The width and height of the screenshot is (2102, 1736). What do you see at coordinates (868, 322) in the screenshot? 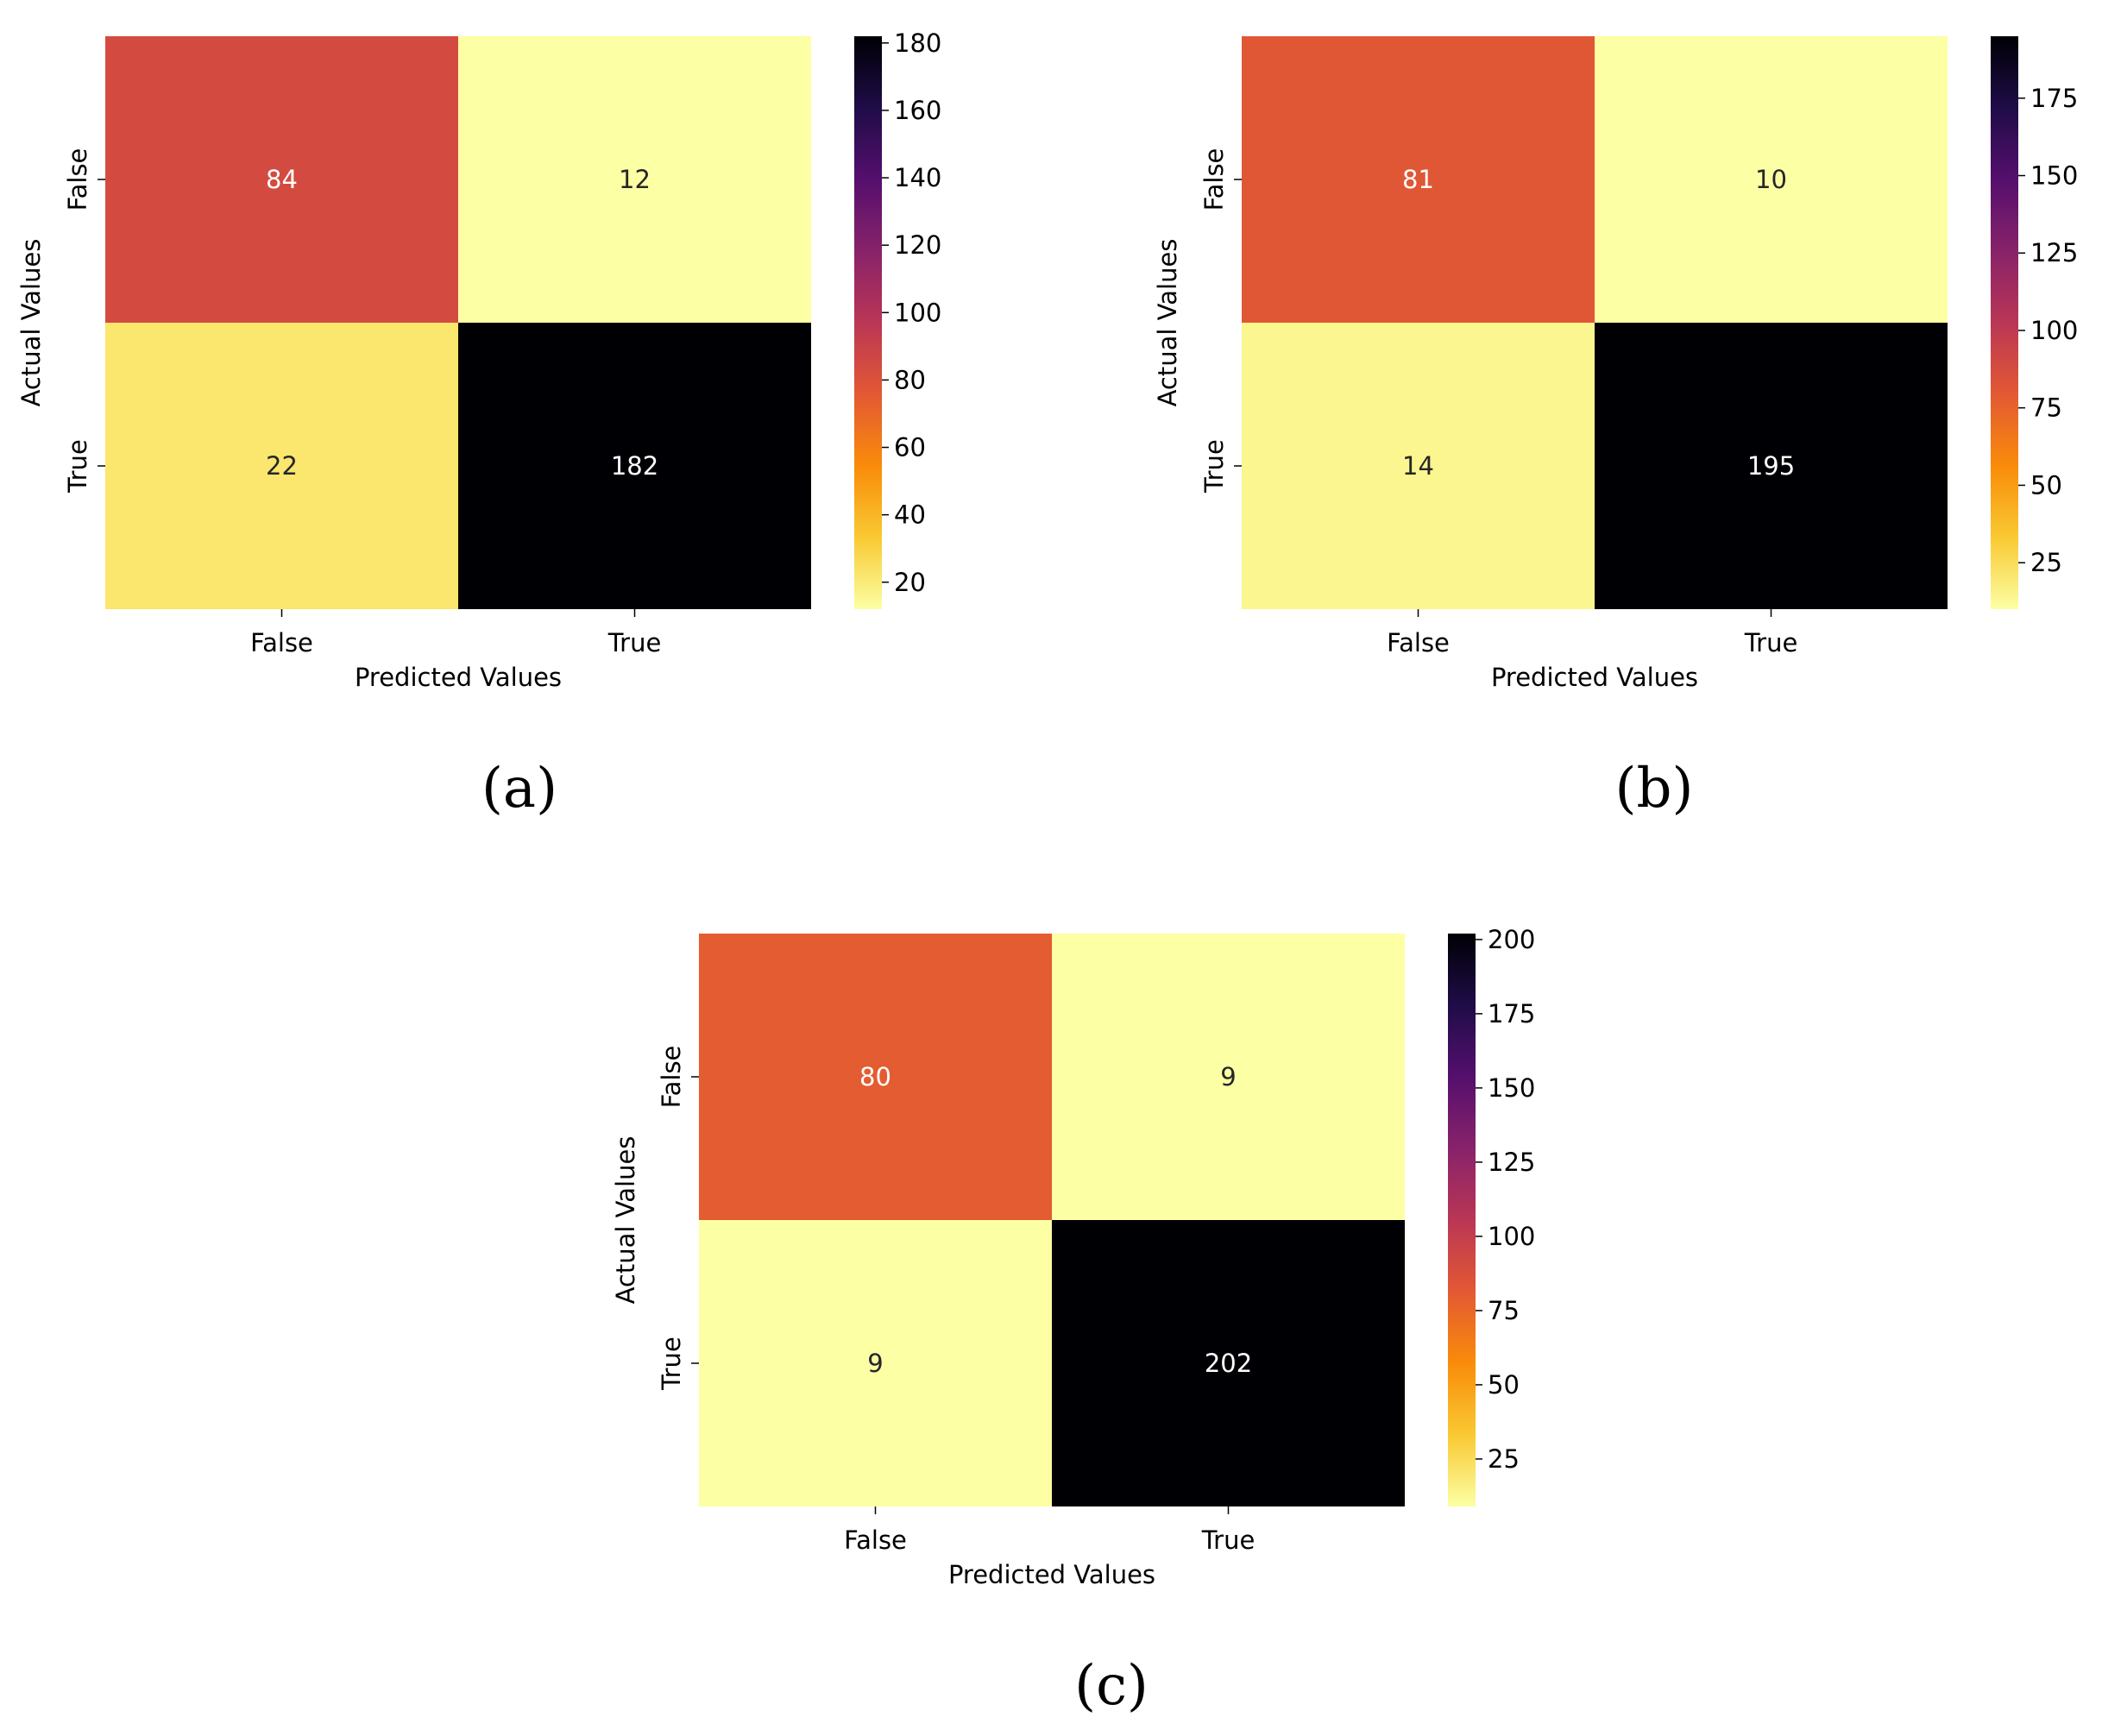
I see `colorbar-a` at bounding box center [868, 322].